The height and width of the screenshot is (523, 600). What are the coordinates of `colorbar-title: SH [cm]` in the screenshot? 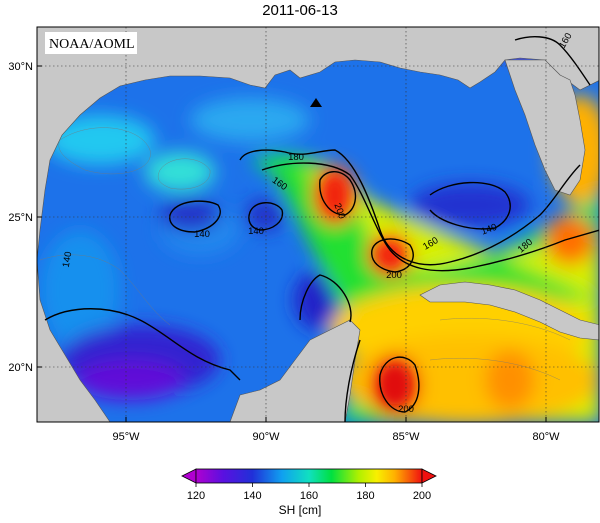 It's located at (300, 510).